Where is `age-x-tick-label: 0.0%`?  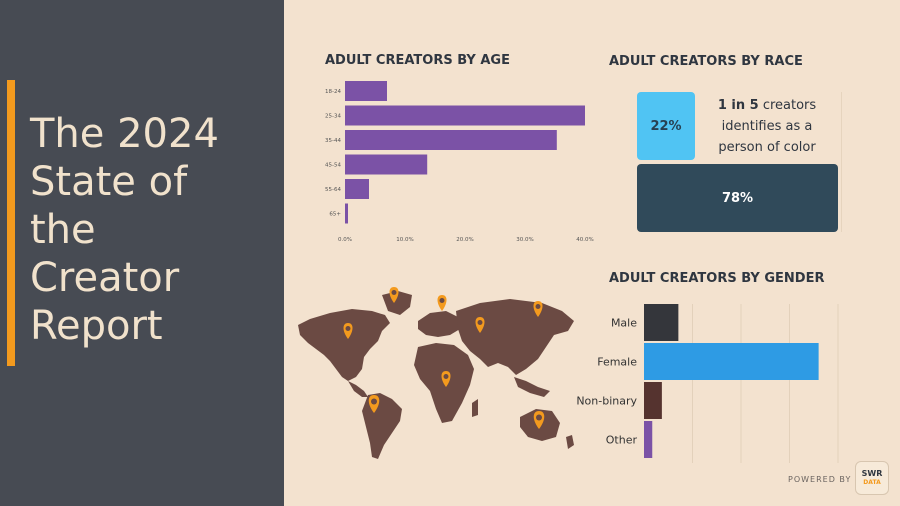 age-x-tick-label: 0.0% is located at coordinates (345, 240).